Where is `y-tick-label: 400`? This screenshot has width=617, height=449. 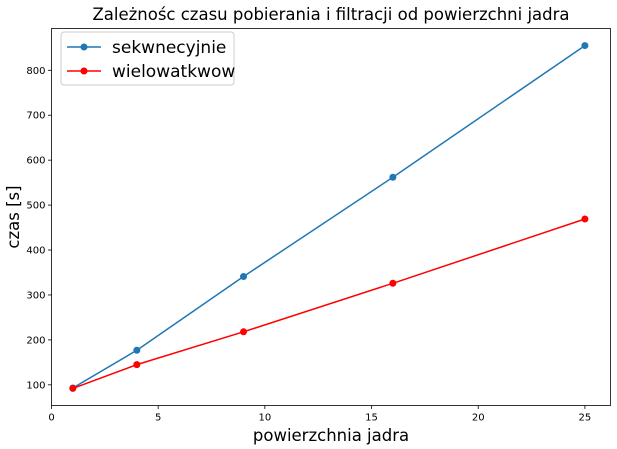
y-tick-label: 400 is located at coordinates (35, 251).